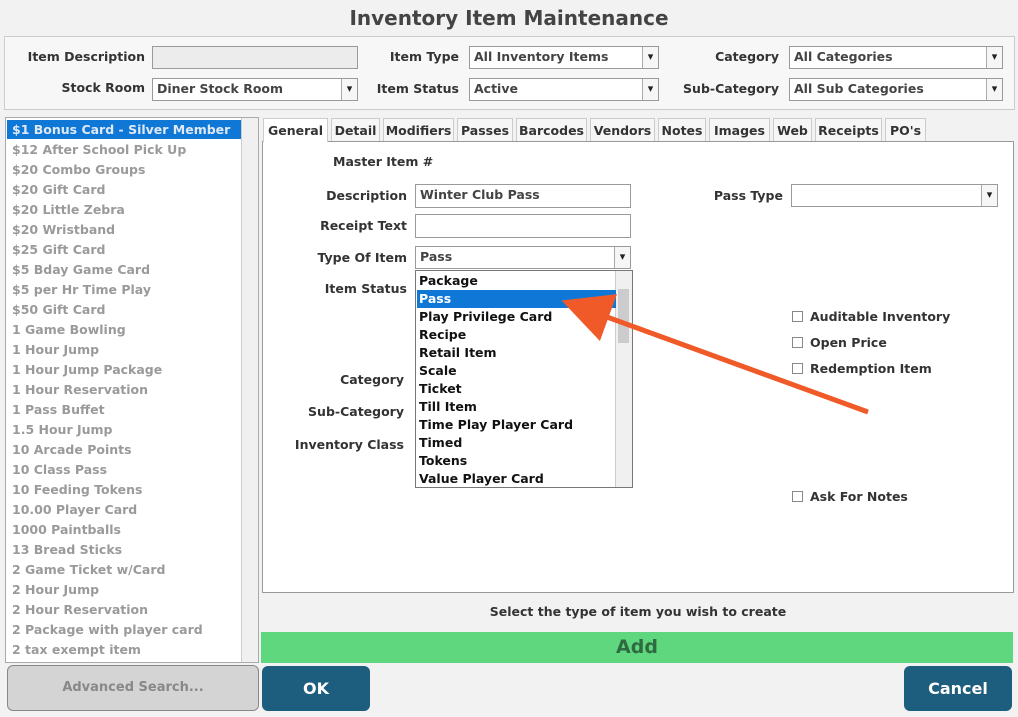 Image resolution: width=1018 pixels, height=717 pixels. What do you see at coordinates (418, 129) in the screenshot?
I see `tab: Modifiers` at bounding box center [418, 129].